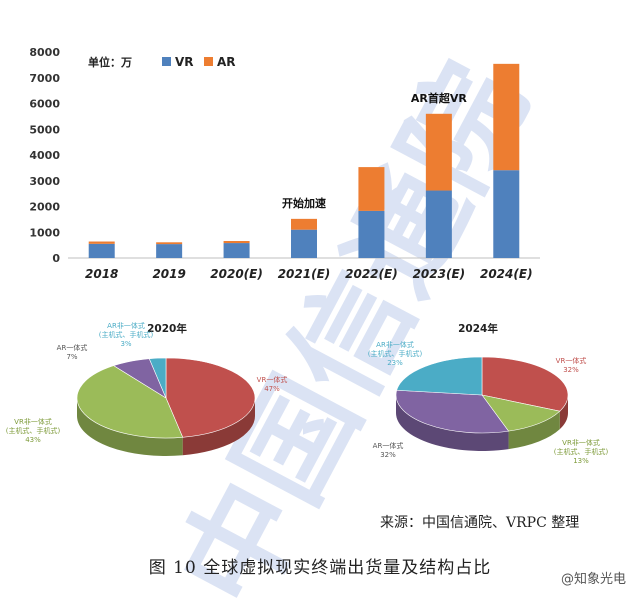 Image resolution: width=640 pixels, height=601 pixels. Describe the element at coordinates (395, 353) in the screenshot. I see `pie-label: AR非一体式(主机式、手机式) 23%` at that location.